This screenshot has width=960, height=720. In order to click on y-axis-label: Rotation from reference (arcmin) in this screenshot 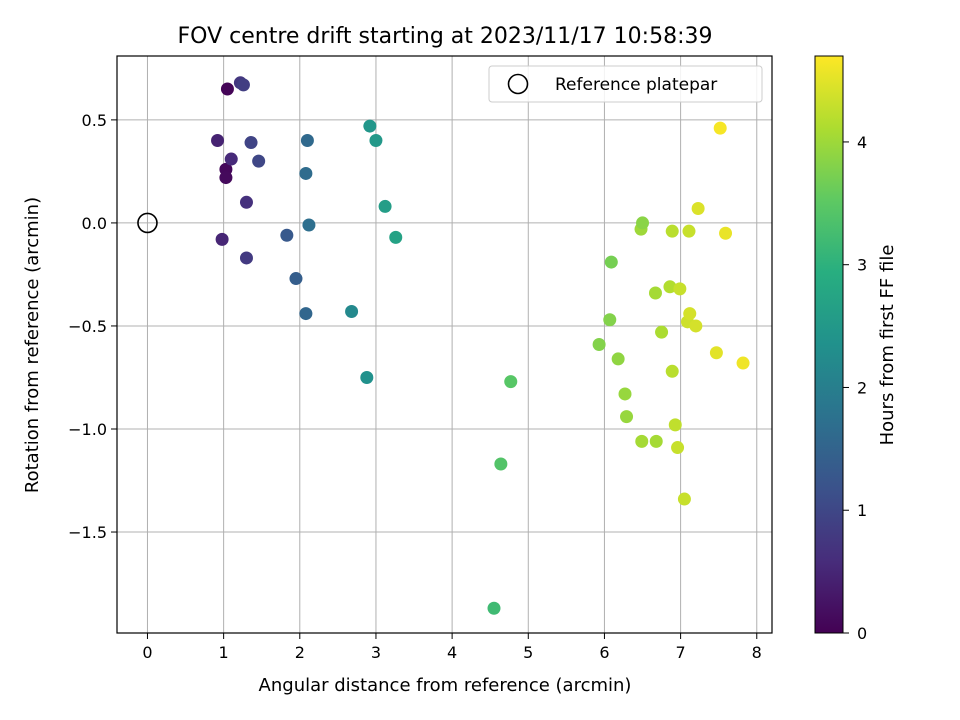, I will do `click(32, 345)`.